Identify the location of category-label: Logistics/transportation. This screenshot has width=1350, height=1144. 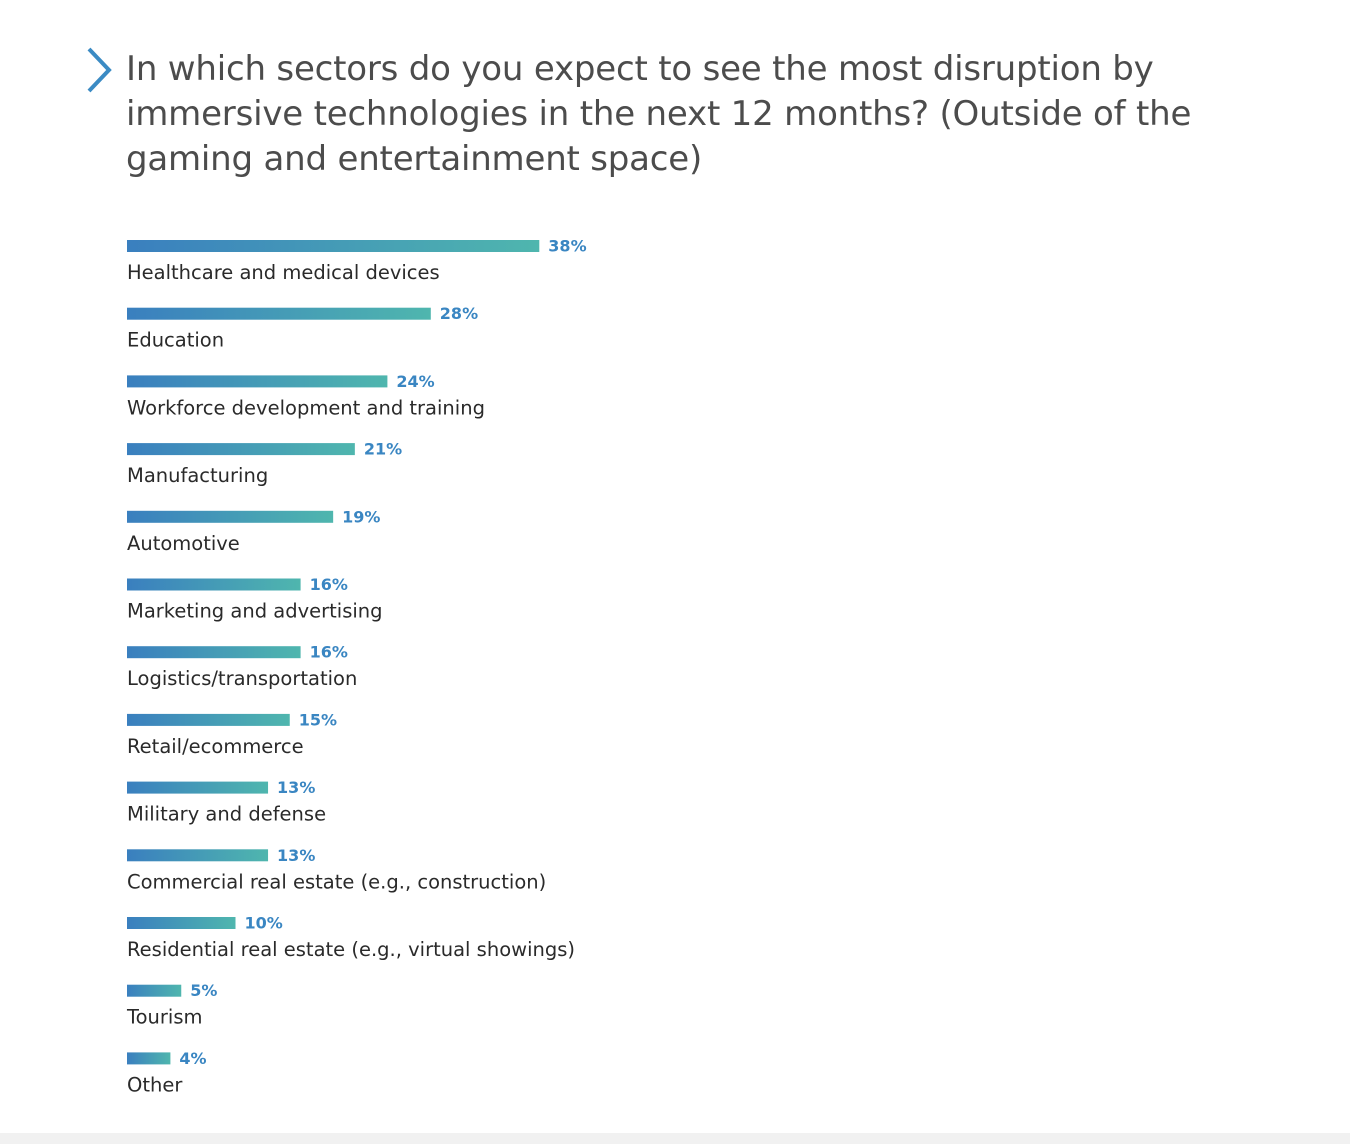
(242, 678).